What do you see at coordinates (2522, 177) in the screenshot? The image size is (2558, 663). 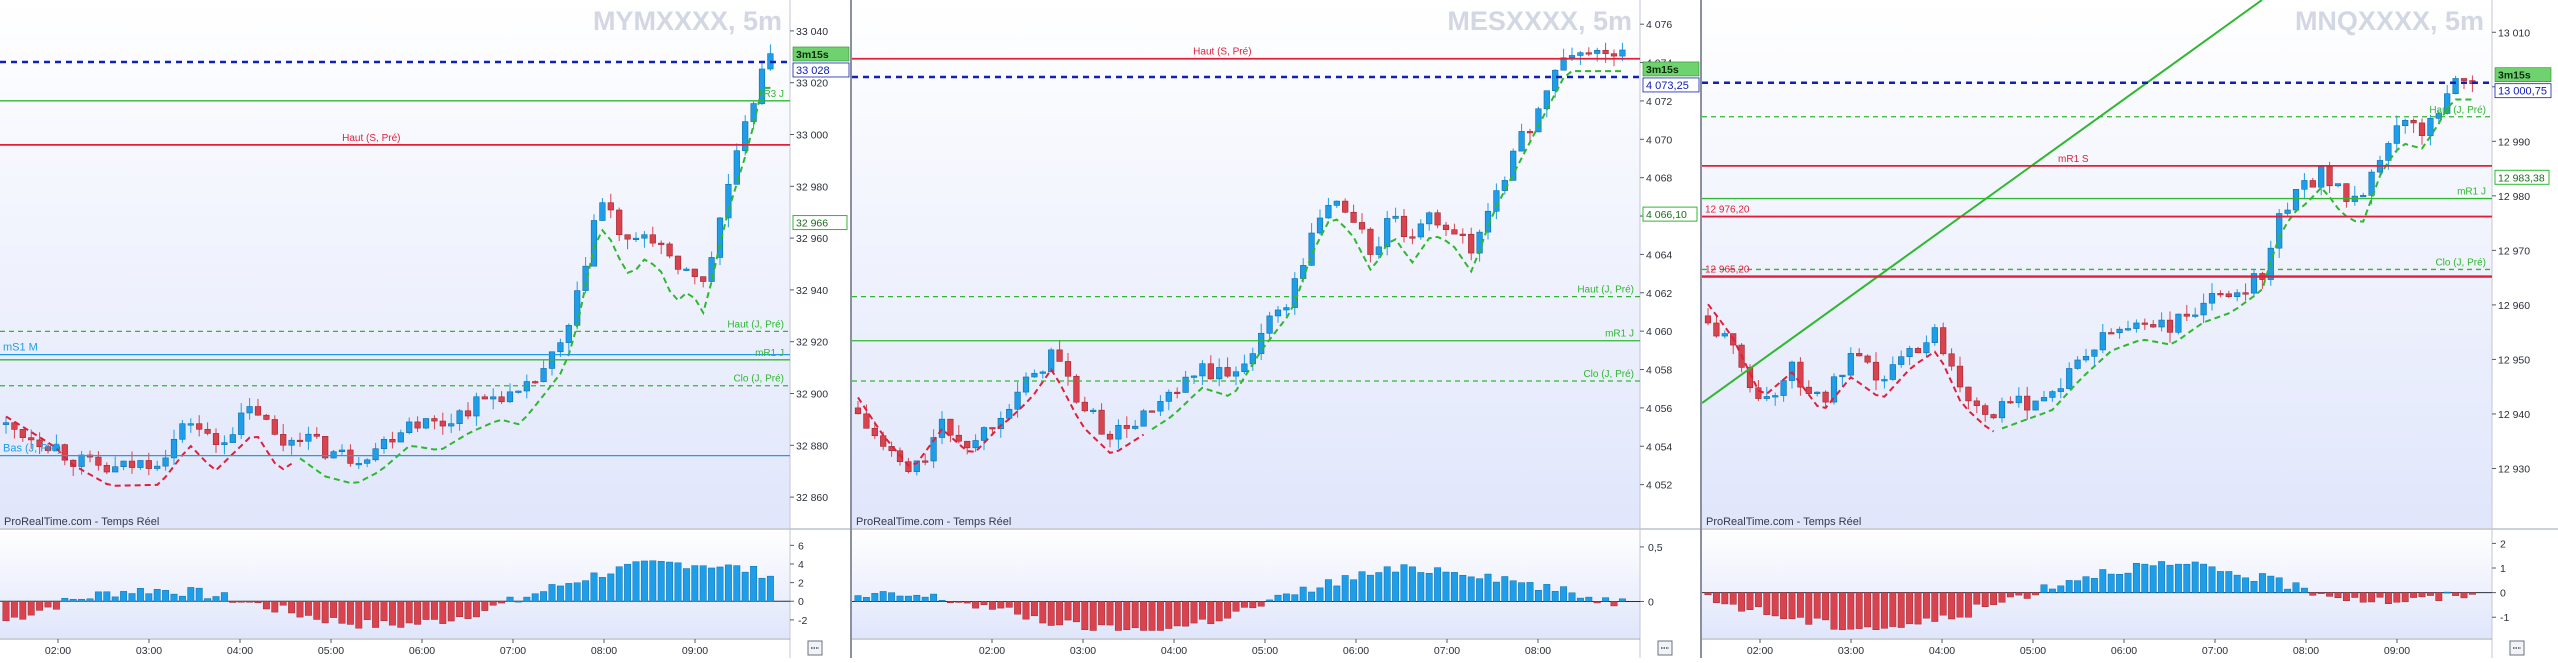 I see `ma-value-badge: 12 983,38` at bounding box center [2522, 177].